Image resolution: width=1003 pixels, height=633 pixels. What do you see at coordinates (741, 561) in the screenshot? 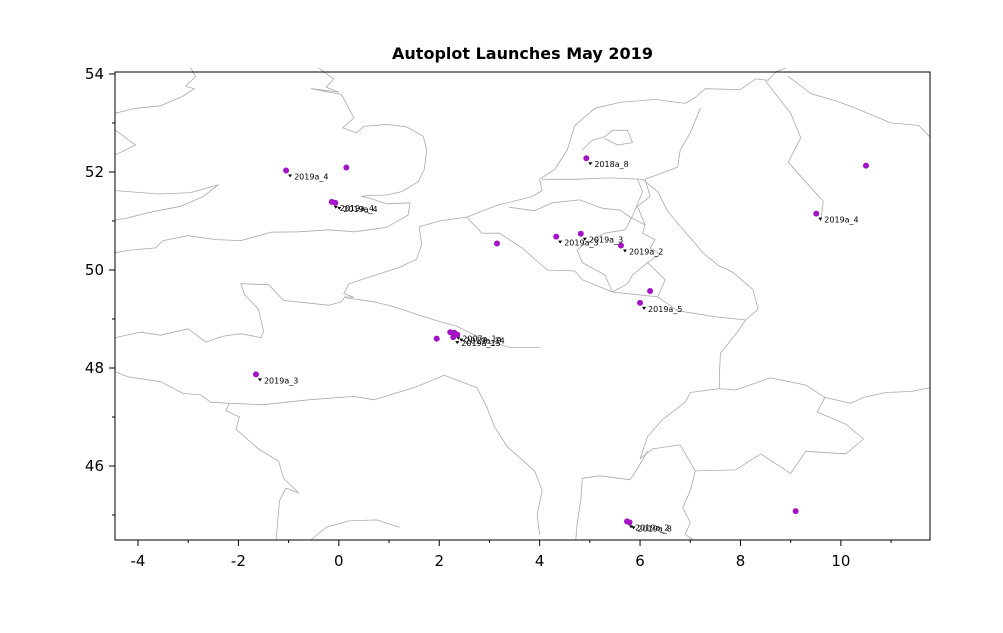
I see `x-tick-label: 8` at bounding box center [741, 561].